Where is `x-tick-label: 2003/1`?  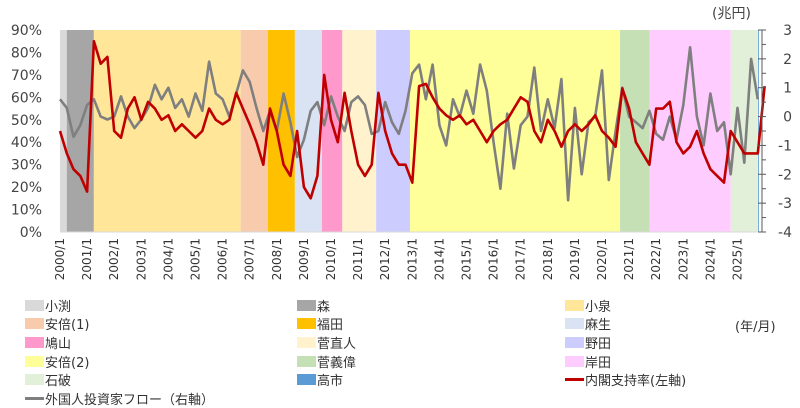
x-tick-label: 2003/1 is located at coordinates (141, 259).